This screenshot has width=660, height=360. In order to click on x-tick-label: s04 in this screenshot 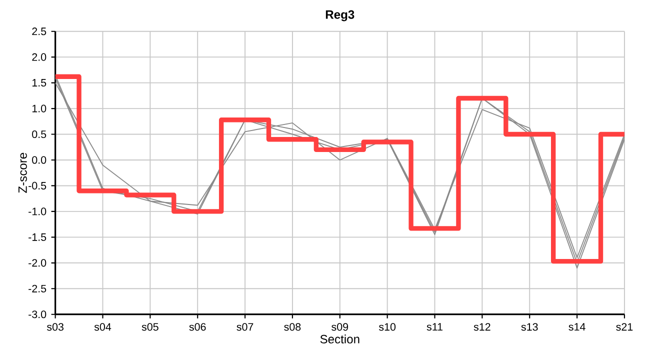, I will do `click(103, 327)`.